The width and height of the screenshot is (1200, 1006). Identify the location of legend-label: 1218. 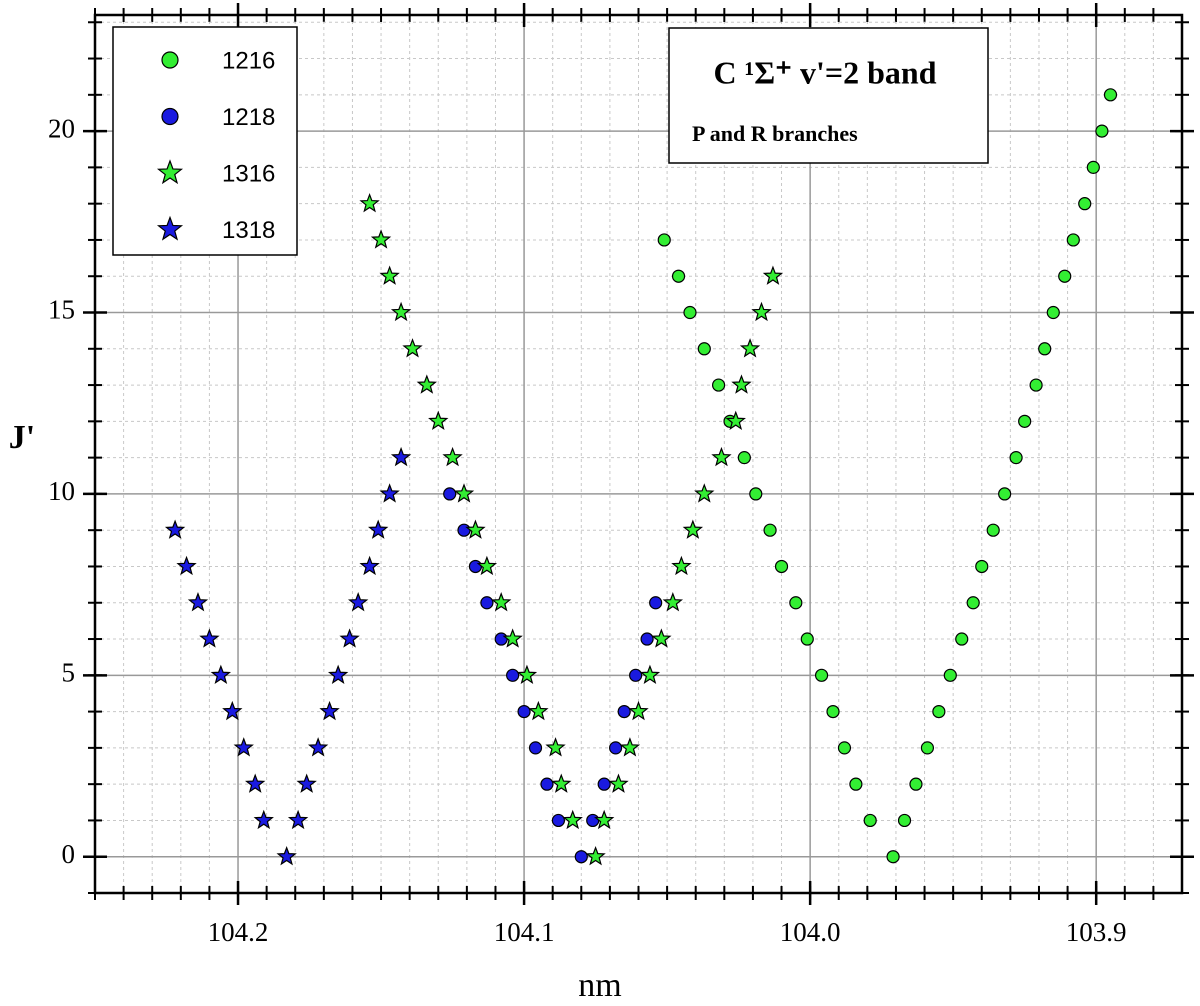
(248, 117).